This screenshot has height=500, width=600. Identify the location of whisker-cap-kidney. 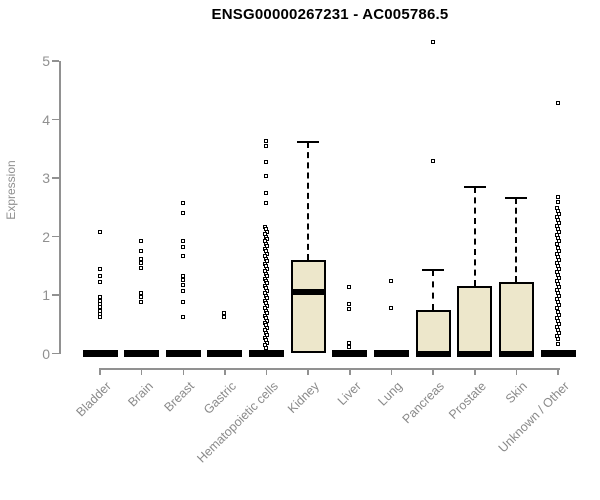
(308, 142).